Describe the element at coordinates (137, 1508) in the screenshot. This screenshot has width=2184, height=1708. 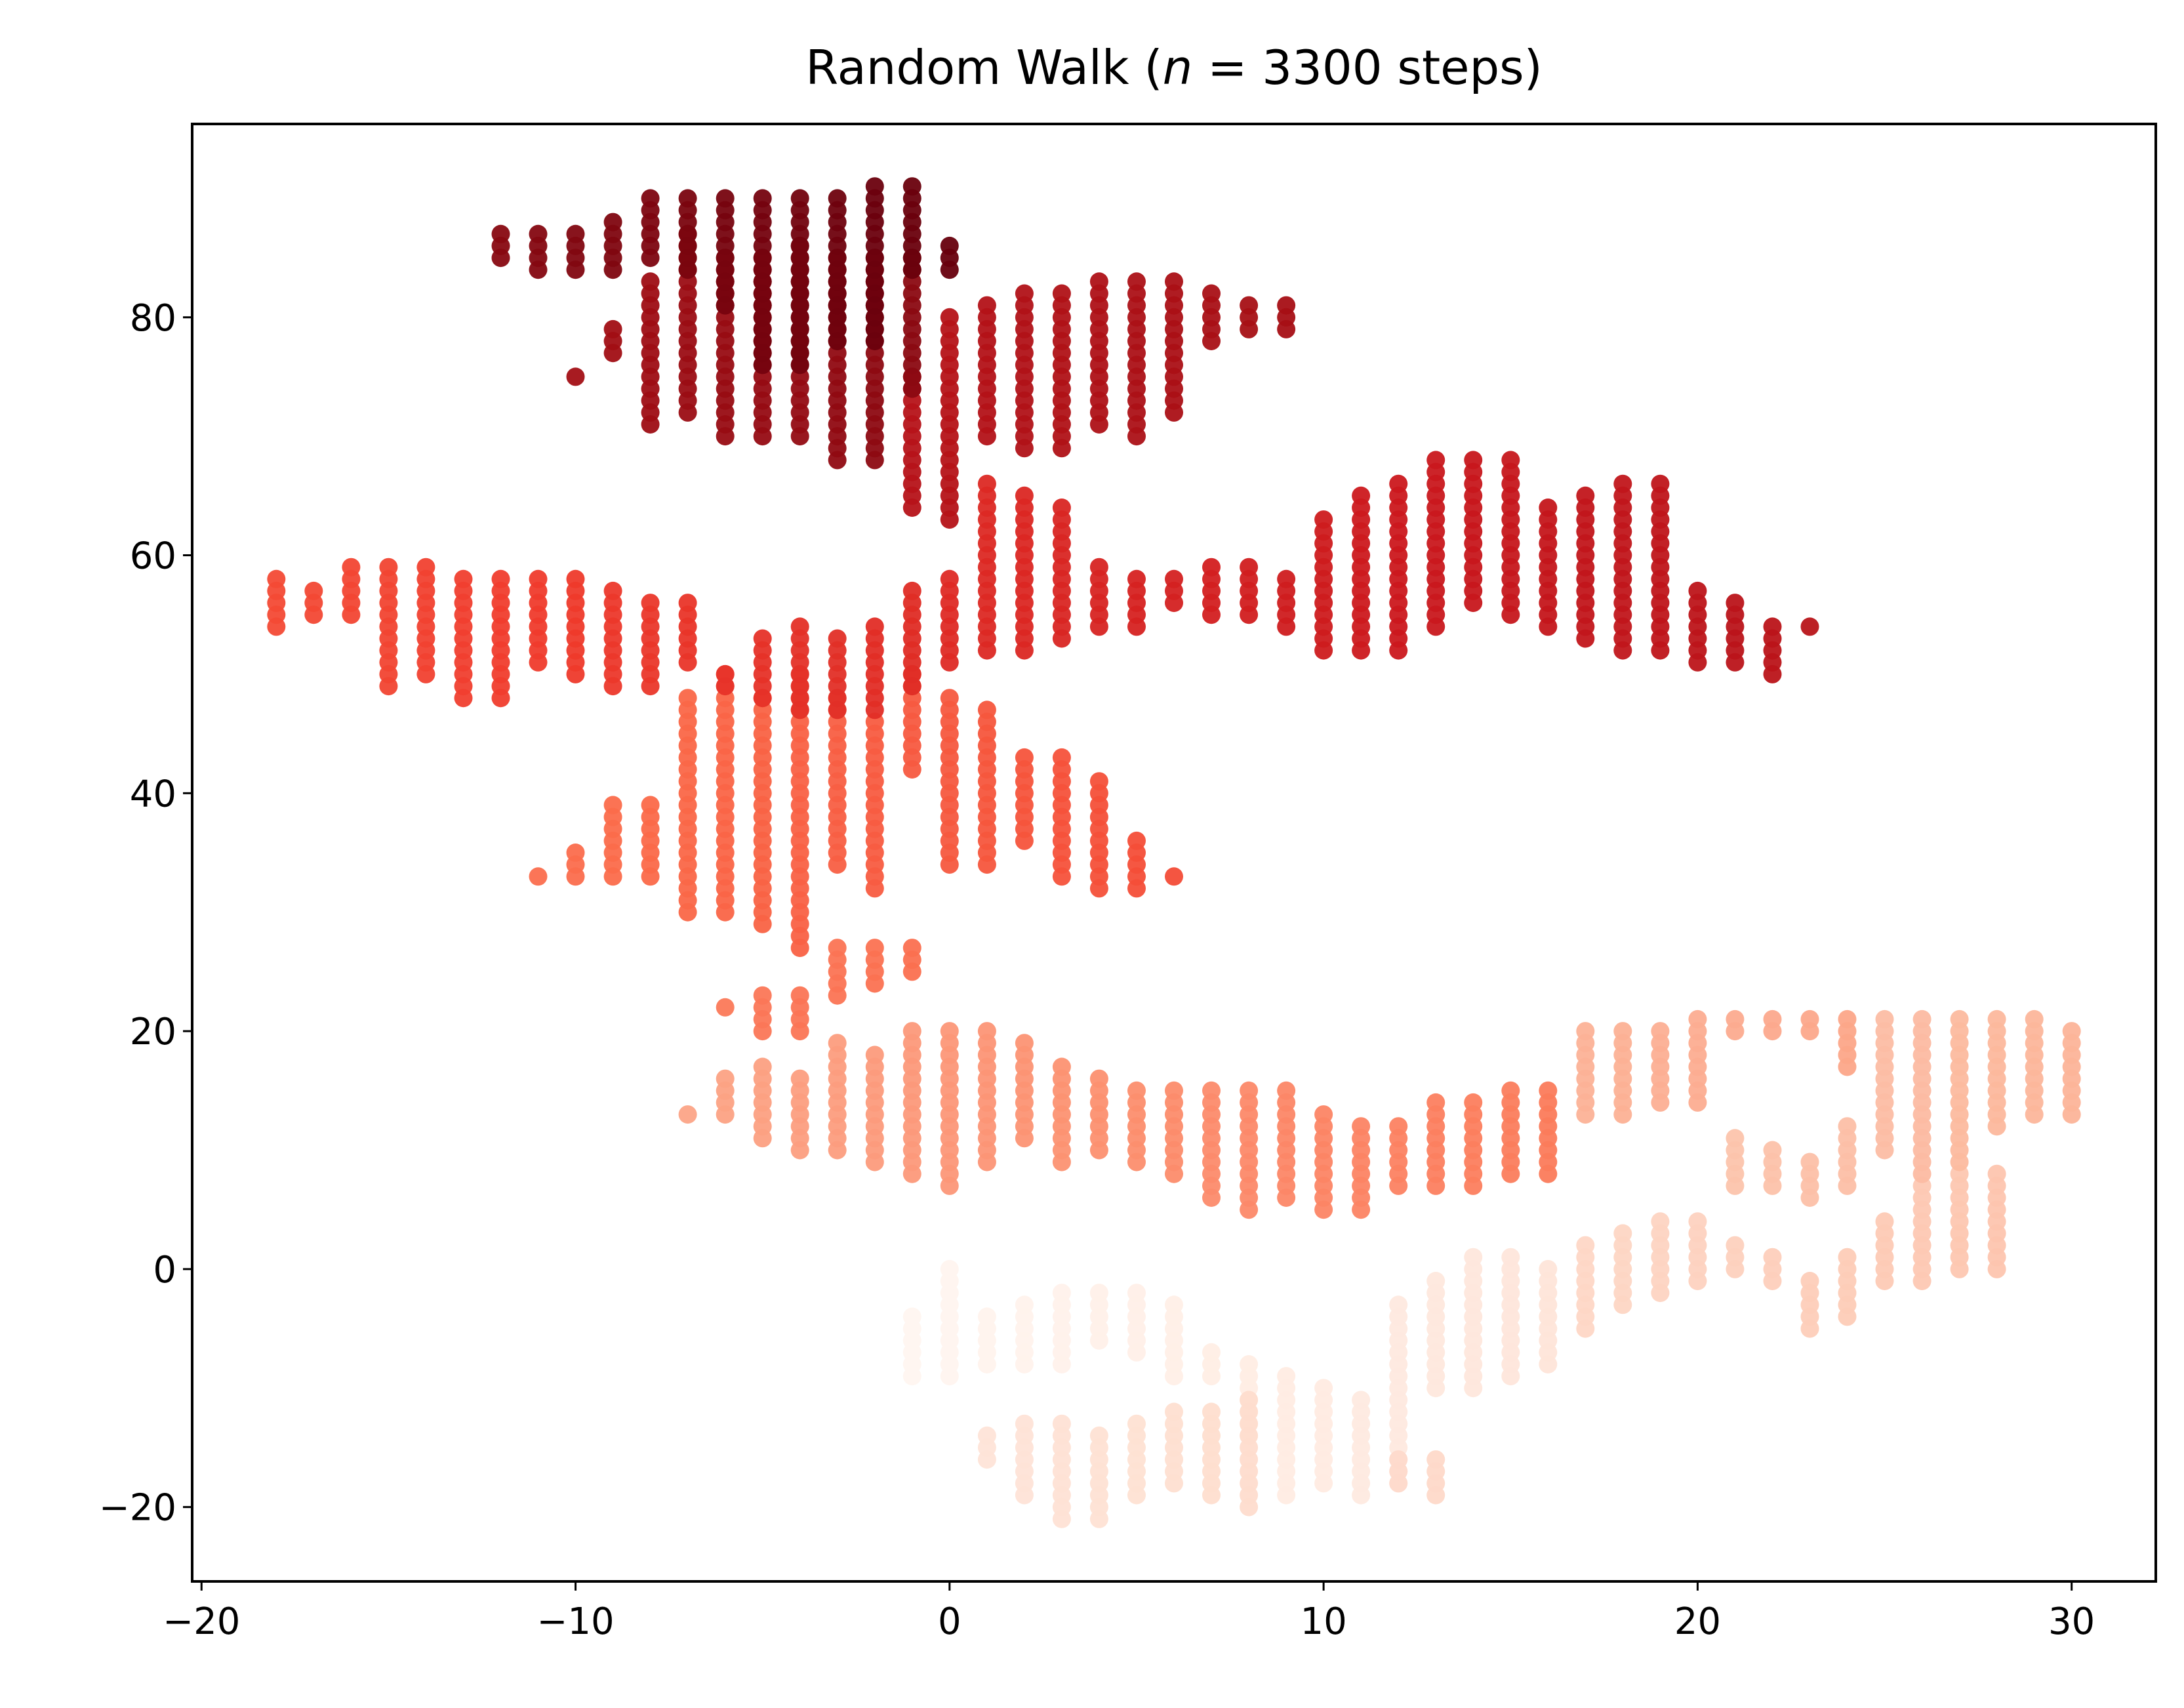
I see `y-tick-label: −20` at that location.